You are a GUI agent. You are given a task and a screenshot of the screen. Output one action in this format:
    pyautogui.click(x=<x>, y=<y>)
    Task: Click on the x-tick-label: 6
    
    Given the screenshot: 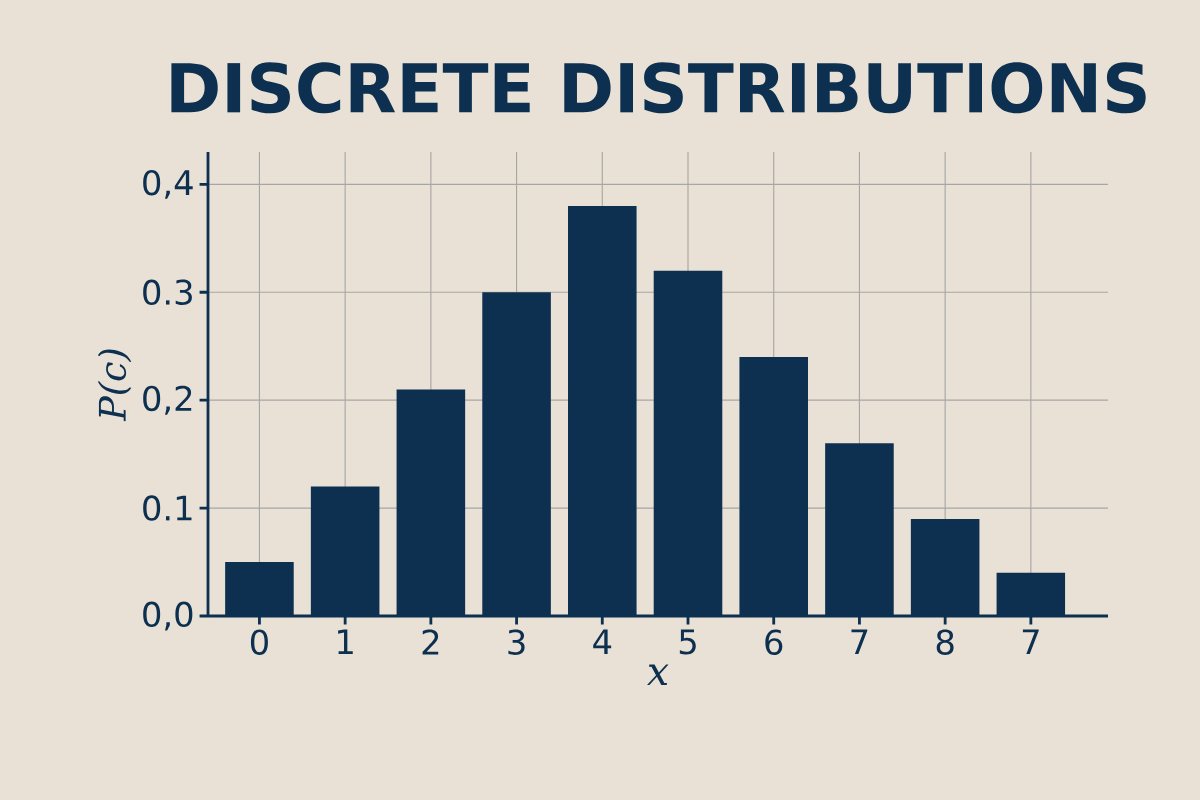 What is the action you would take?
    pyautogui.click(x=774, y=642)
    